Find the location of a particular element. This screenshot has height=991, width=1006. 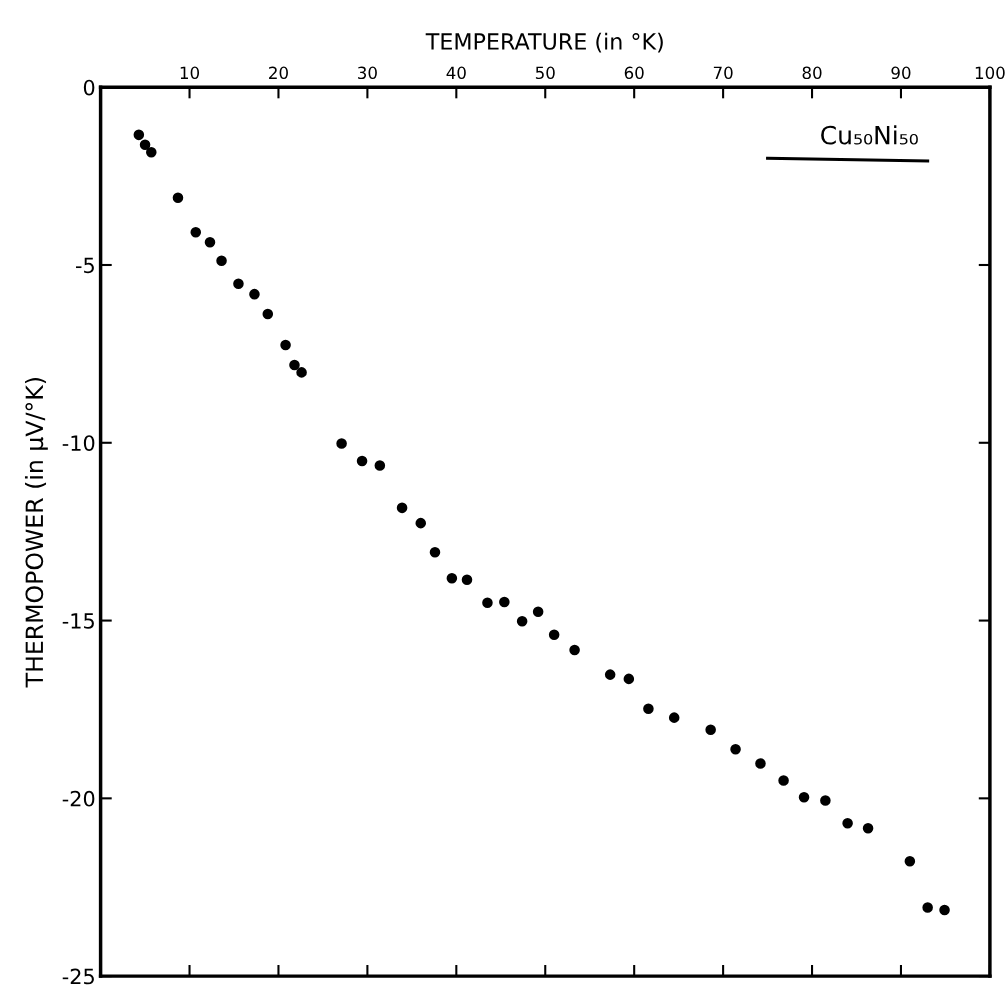

x-tick-label: 30 is located at coordinates (367, 73).